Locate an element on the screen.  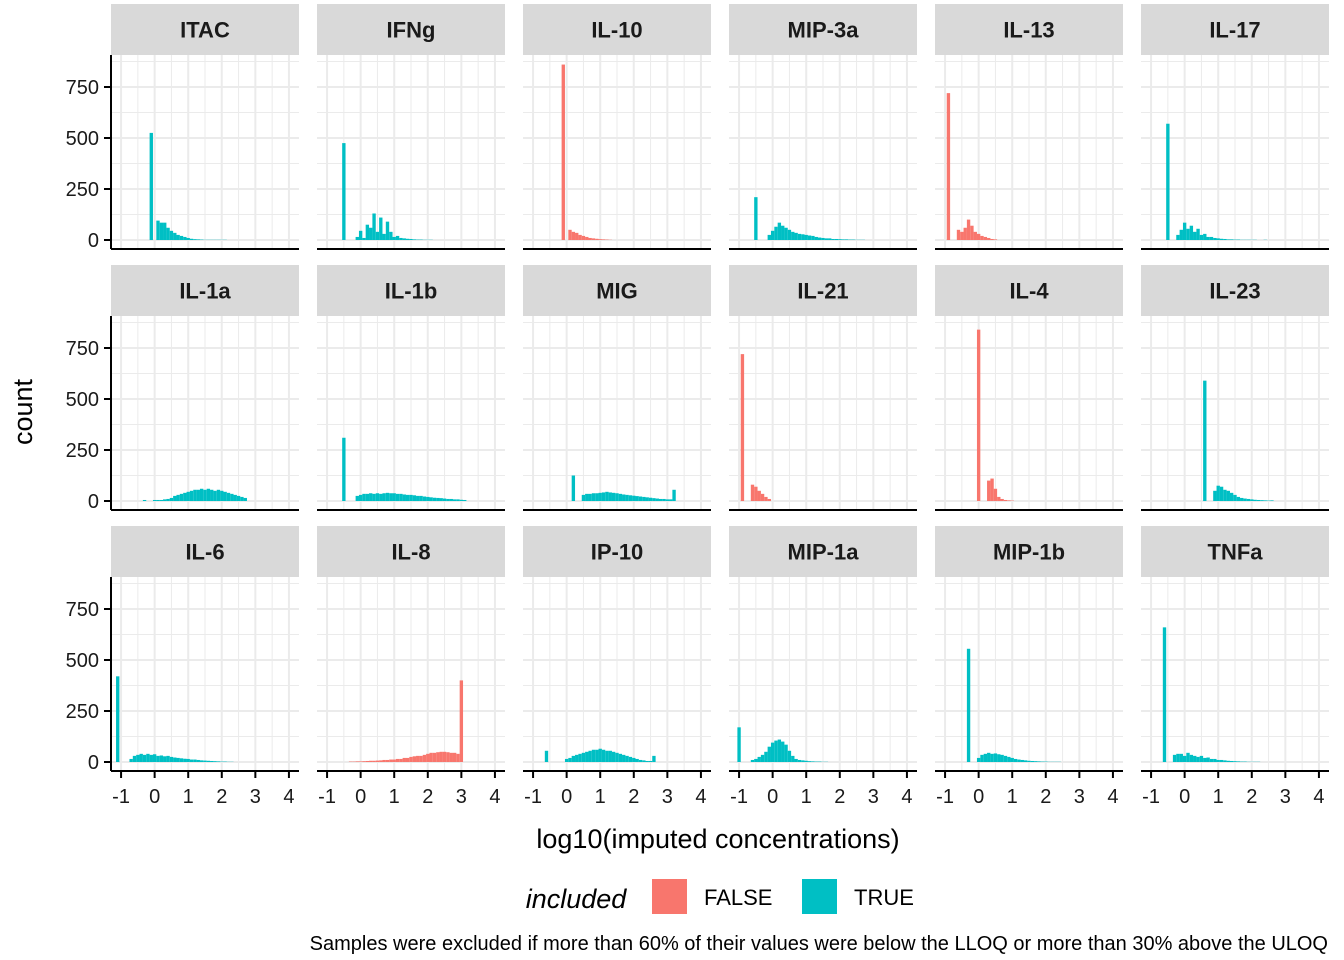
panel-il-21: IL-21 is located at coordinates (823, 387).